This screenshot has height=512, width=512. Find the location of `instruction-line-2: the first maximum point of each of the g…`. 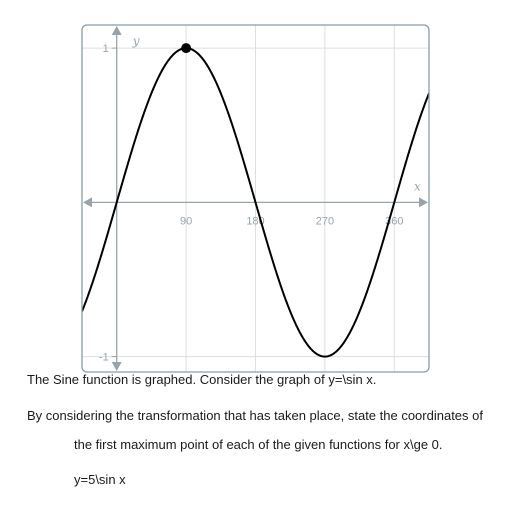

instruction-line-2: the first maximum point of each of the g… is located at coordinates (258, 444).